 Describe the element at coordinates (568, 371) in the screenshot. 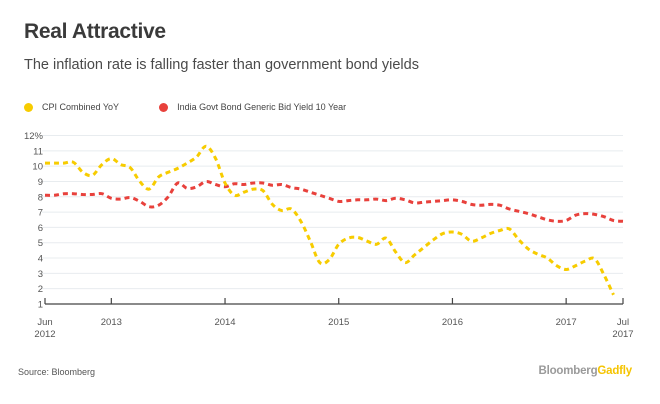

I see `brand-bloomberg: Bloomberg` at that location.